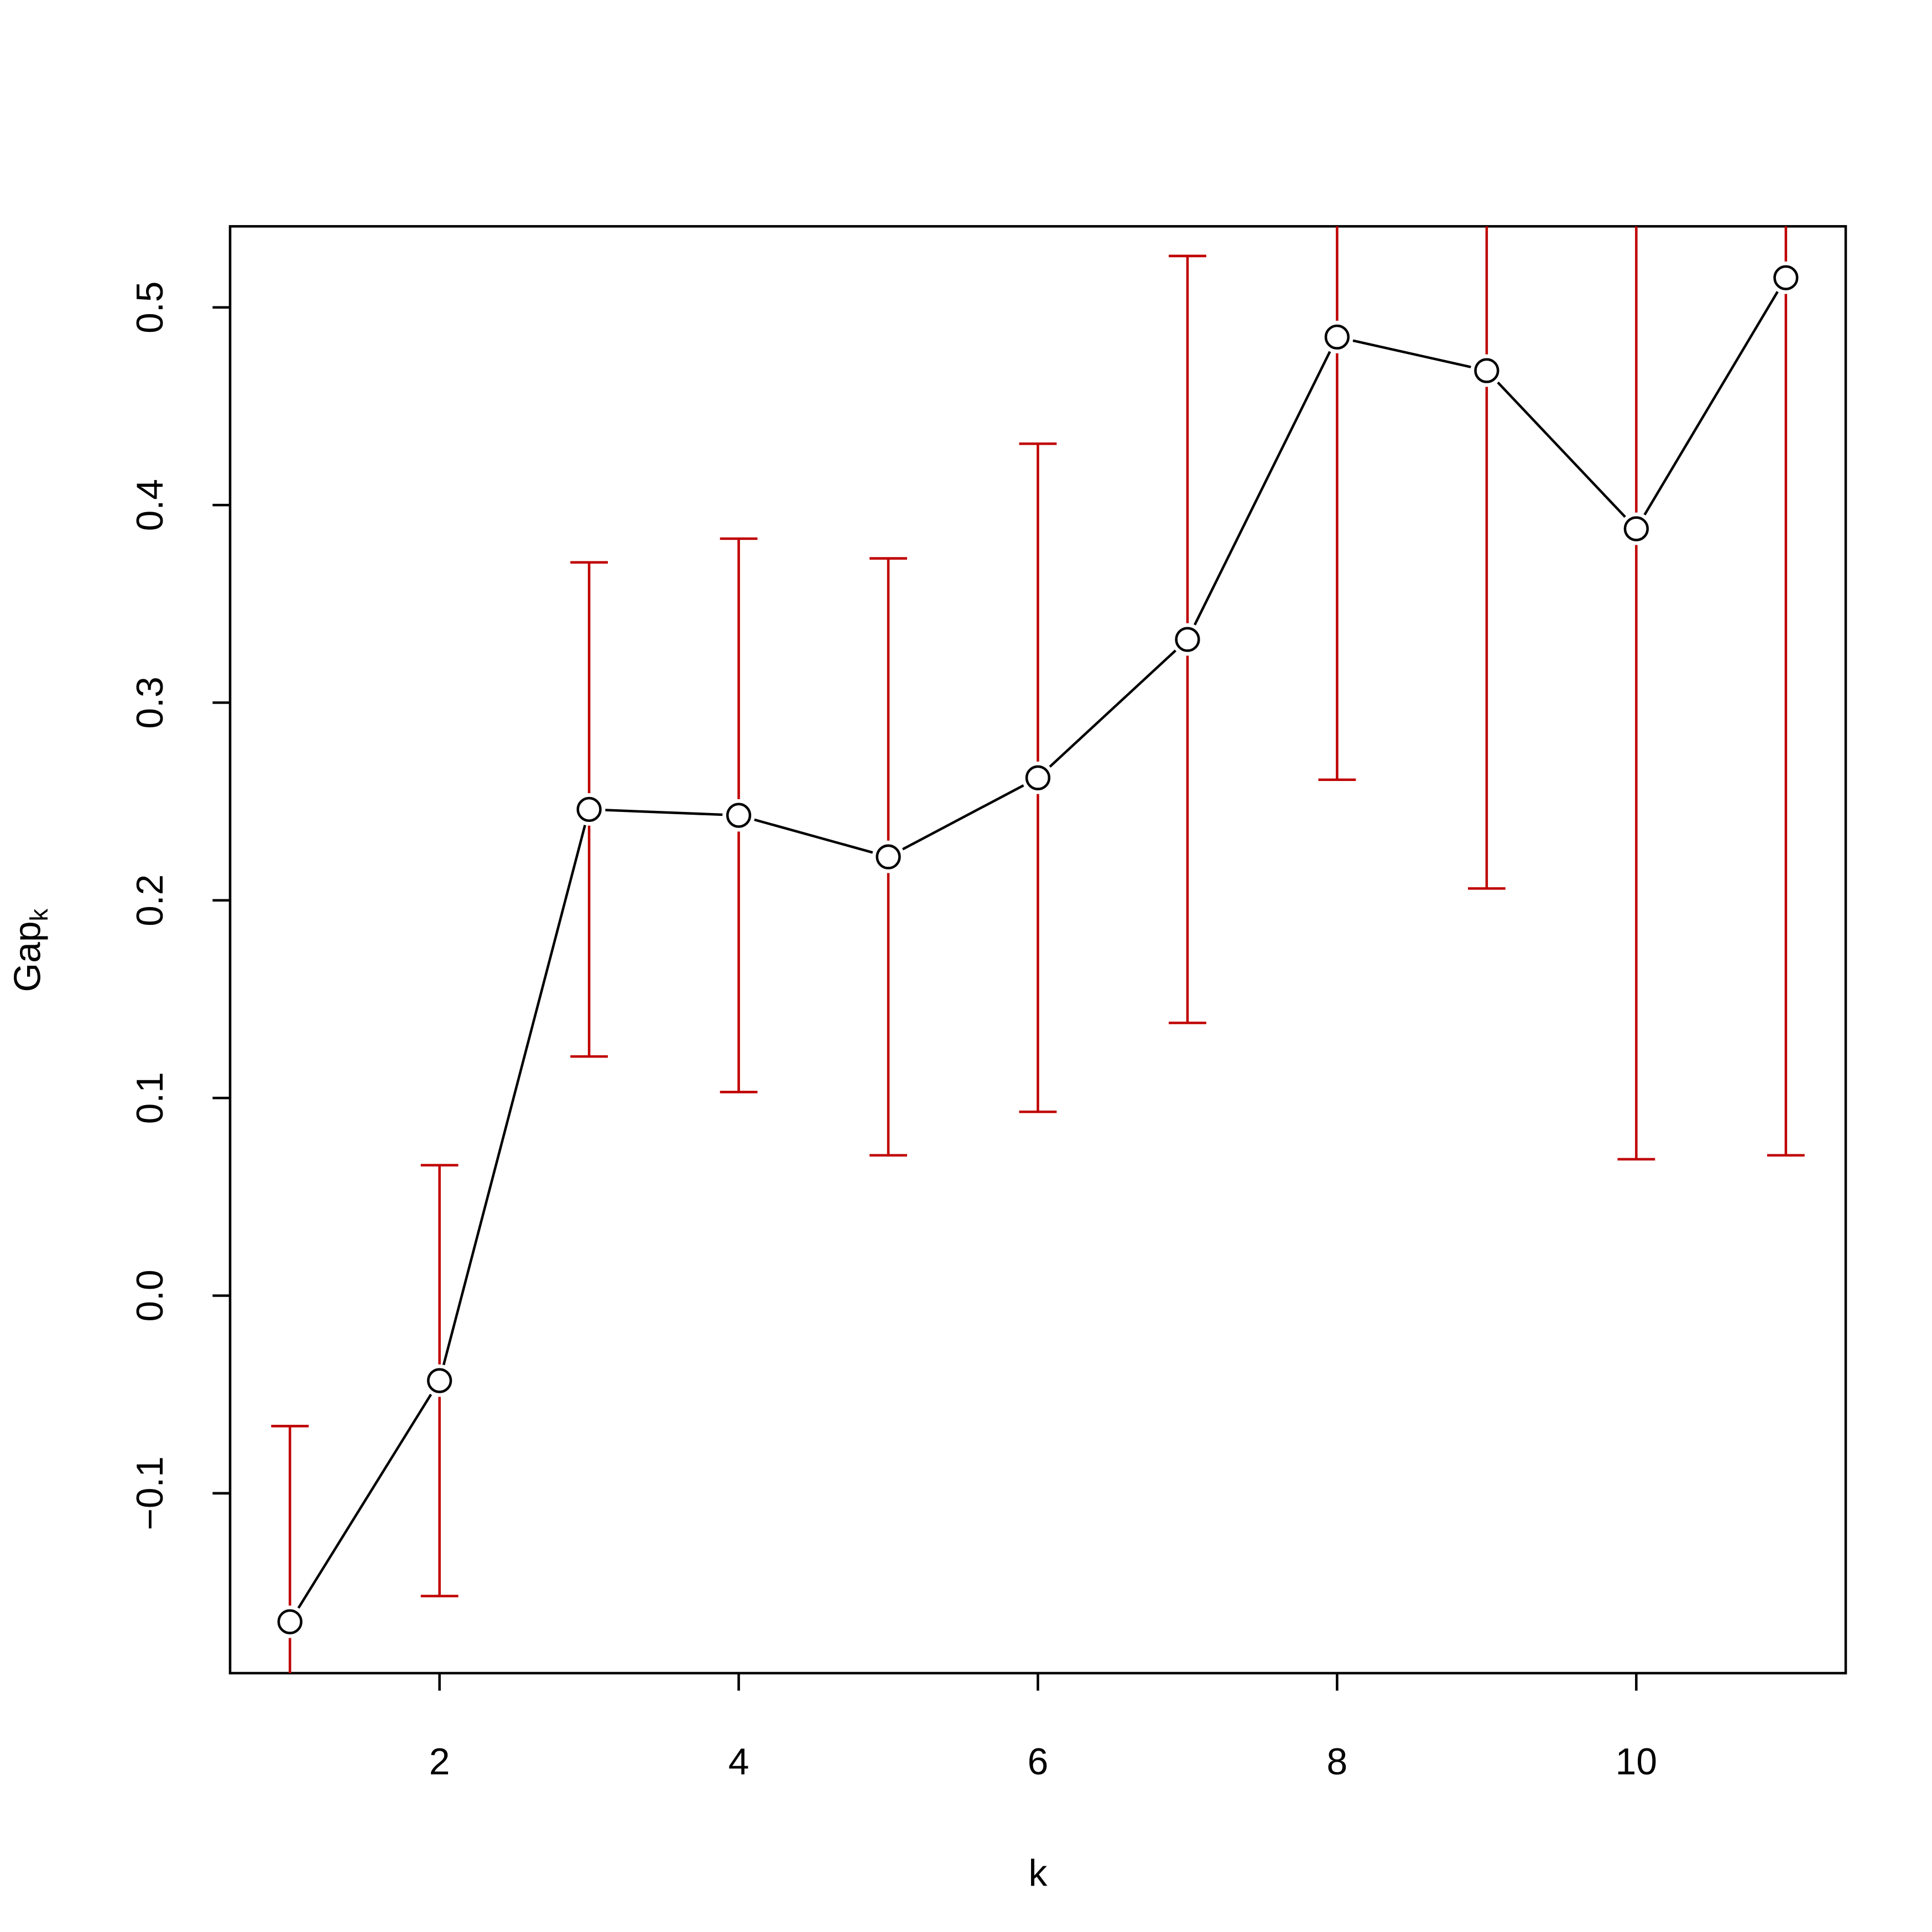 The image size is (1932, 1932). Describe the element at coordinates (150, 308) in the screenshot. I see `y-tick-label: 0.5` at that location.